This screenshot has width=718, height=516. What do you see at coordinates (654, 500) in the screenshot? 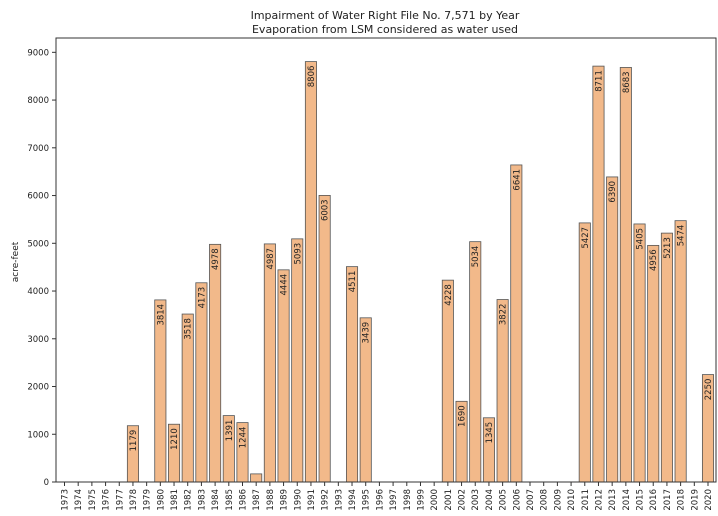
I see `x-tick-label: 2016` at bounding box center [654, 500].